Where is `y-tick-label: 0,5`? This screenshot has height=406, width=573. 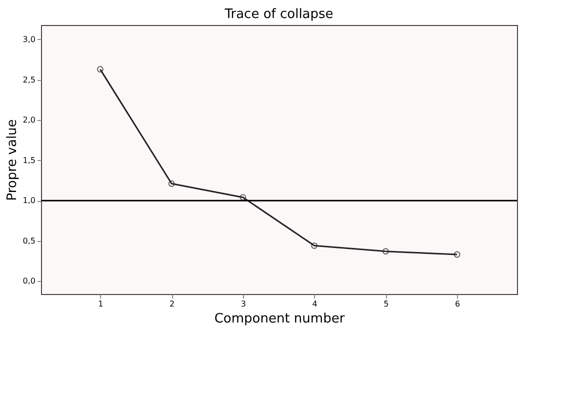
y-tick-label: 0,5 is located at coordinates (29, 241).